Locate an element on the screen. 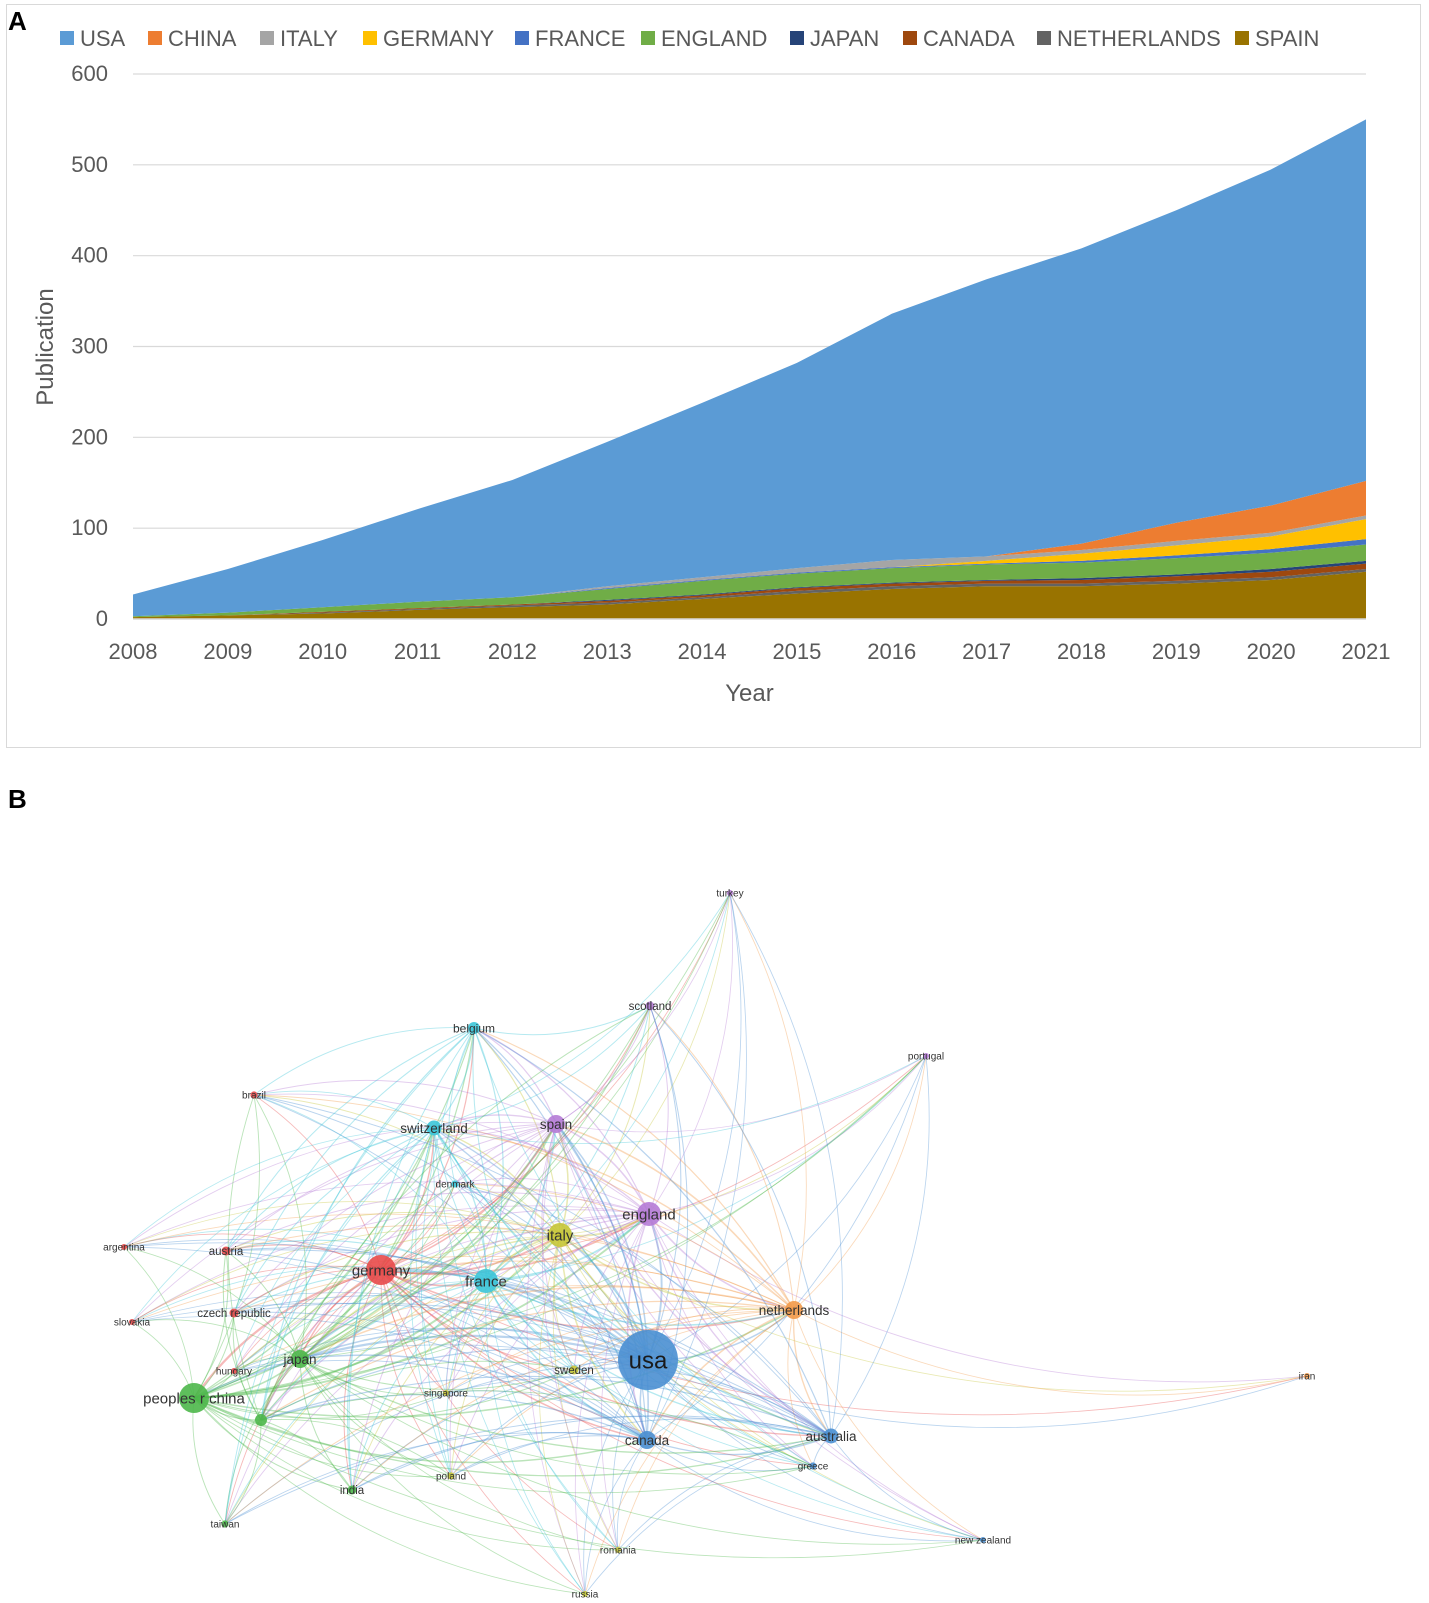  network-node-label: denmark is located at coordinates (456, 1185).